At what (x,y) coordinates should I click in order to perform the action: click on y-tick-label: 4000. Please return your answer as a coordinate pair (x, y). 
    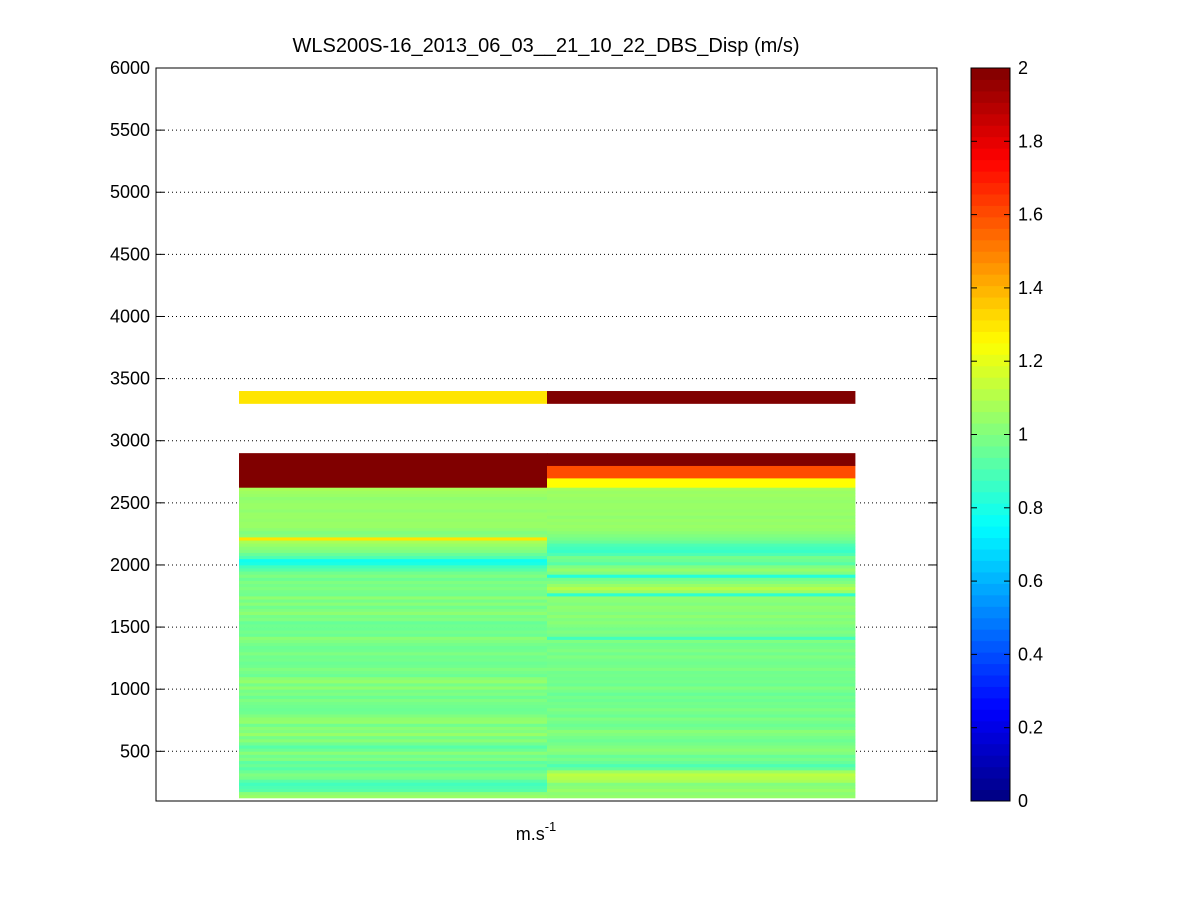
    Looking at the image, I should click on (130, 316).